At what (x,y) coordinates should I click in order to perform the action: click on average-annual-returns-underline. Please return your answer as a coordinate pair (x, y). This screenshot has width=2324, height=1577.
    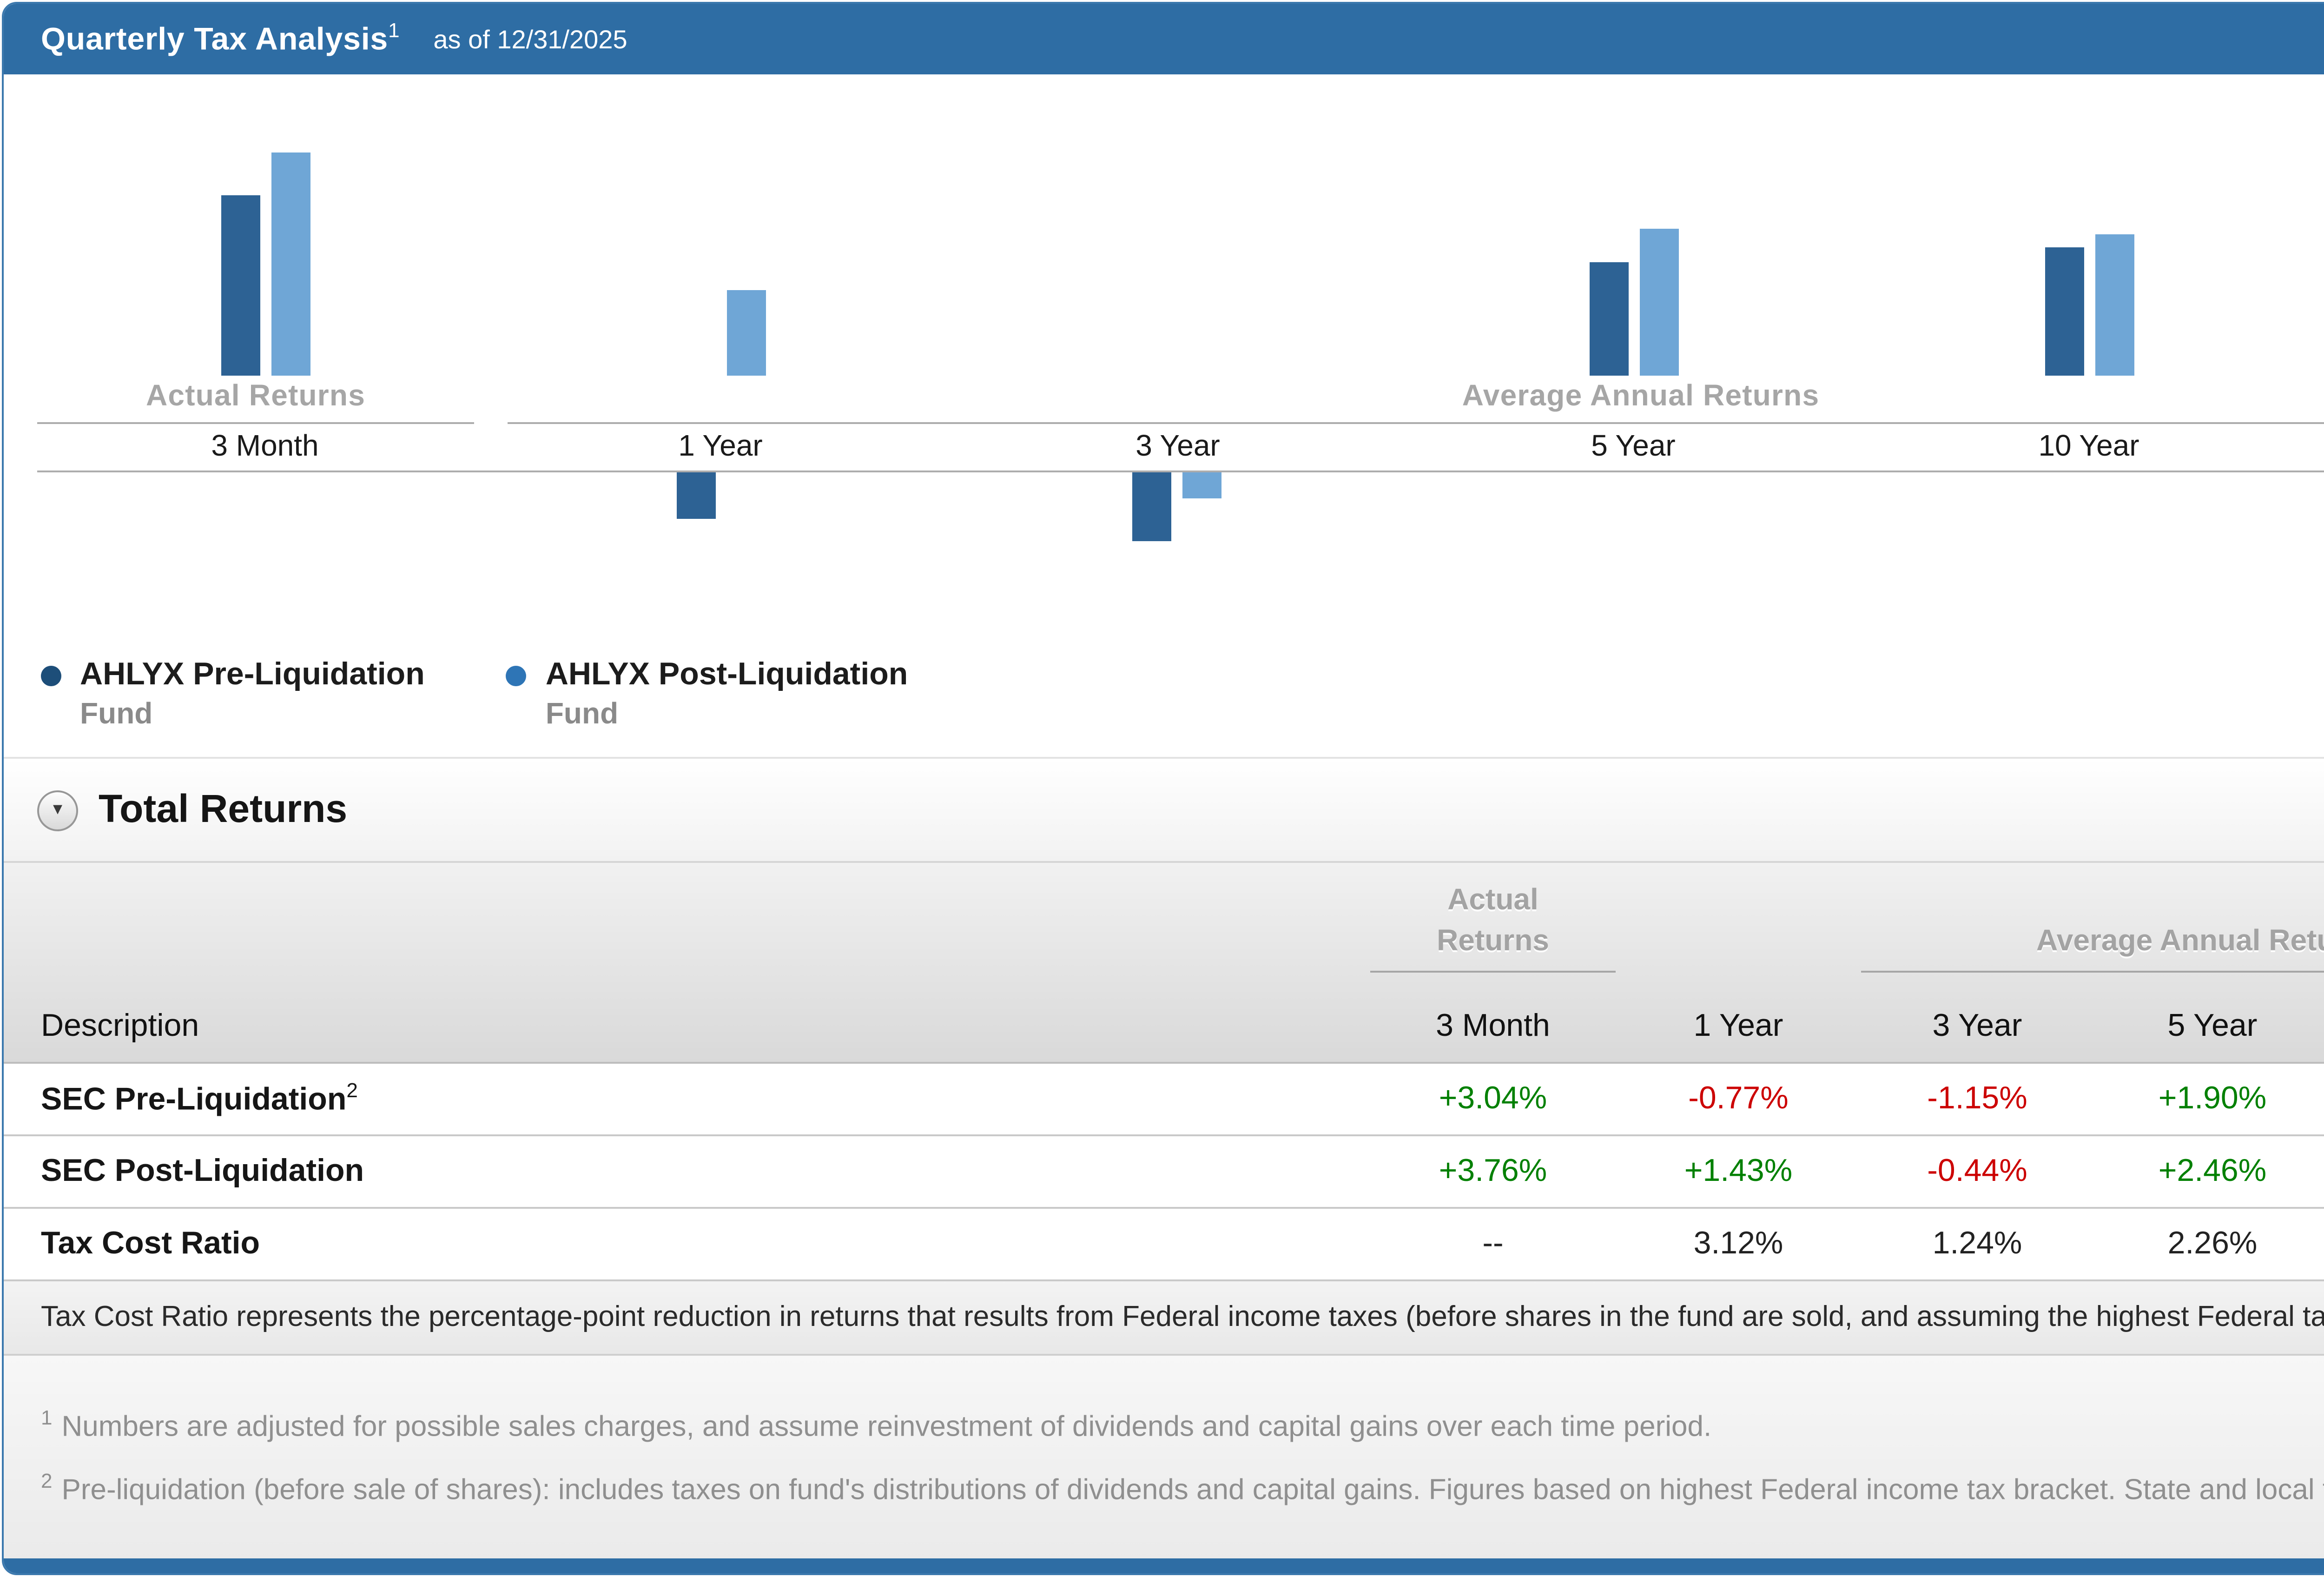
    Looking at the image, I should click on (2092, 972).